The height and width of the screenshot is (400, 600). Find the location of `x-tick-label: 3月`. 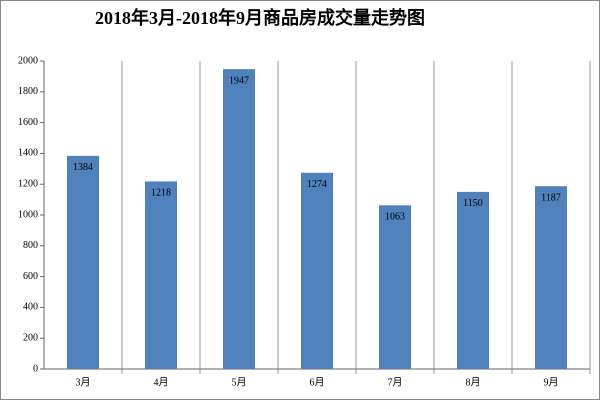

x-tick-label: 3月 is located at coordinates (83, 382).